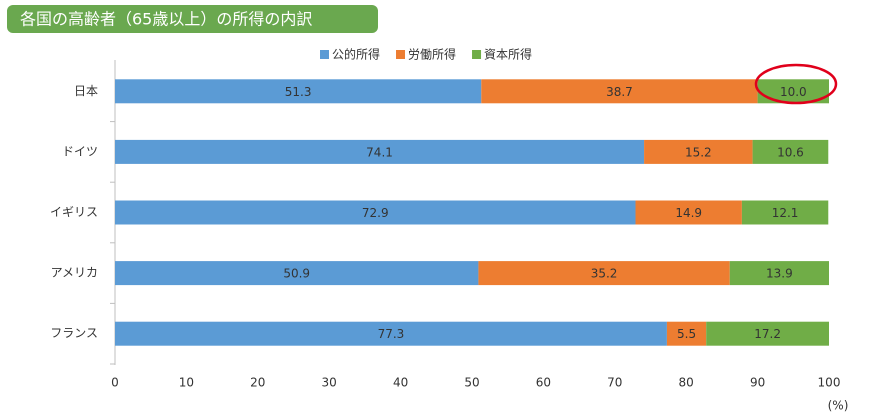 This screenshot has width=870, height=414. I want to click on data-label: 51.3, so click(298, 92).